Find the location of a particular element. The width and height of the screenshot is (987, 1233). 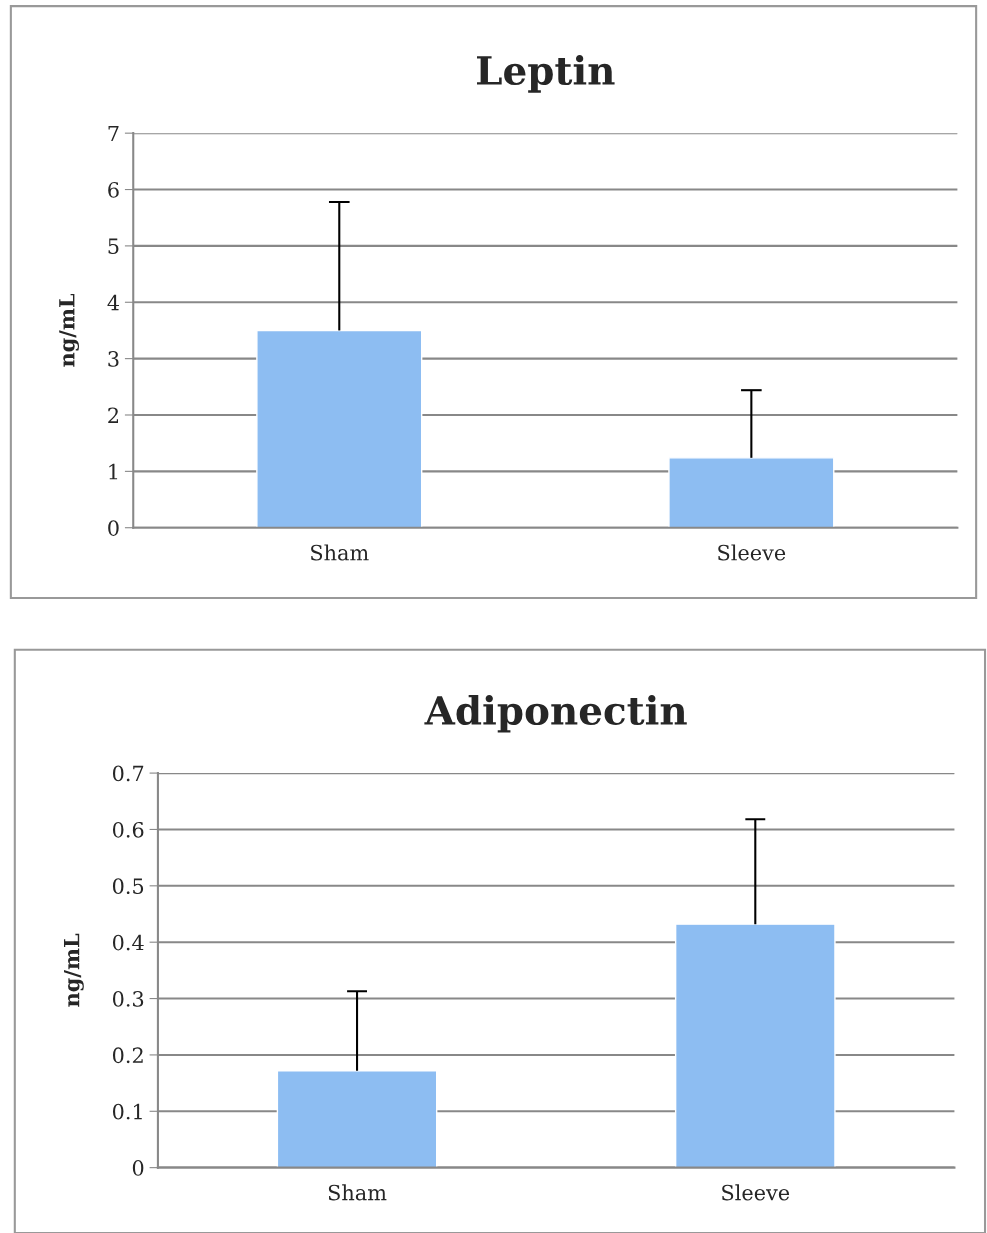

y-tick-label: 3 is located at coordinates (113, 359).